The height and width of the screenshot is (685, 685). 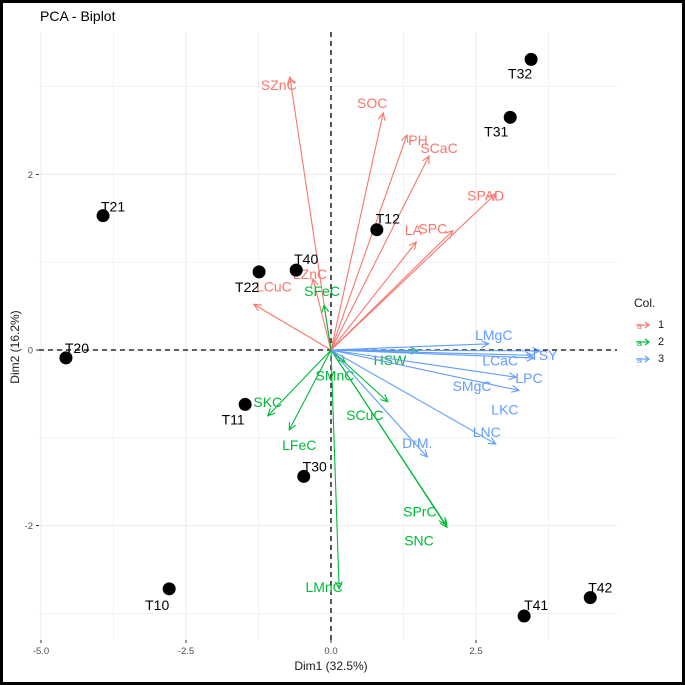 I want to click on variable-arrow-lfec: LFeC, so click(x=307, y=401).